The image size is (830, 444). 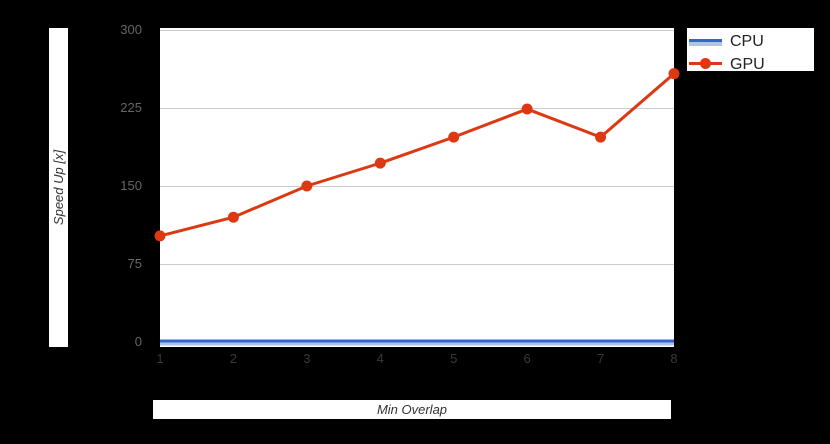 I want to click on y-tick-label: 150, so click(x=131, y=185).